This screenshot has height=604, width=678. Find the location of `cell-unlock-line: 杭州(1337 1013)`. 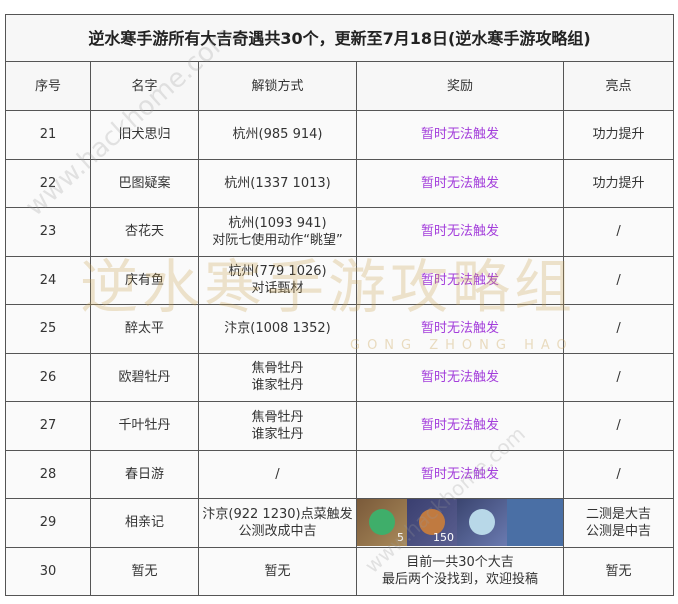

cell-unlock-line: 杭州(1337 1013) is located at coordinates (277, 183).